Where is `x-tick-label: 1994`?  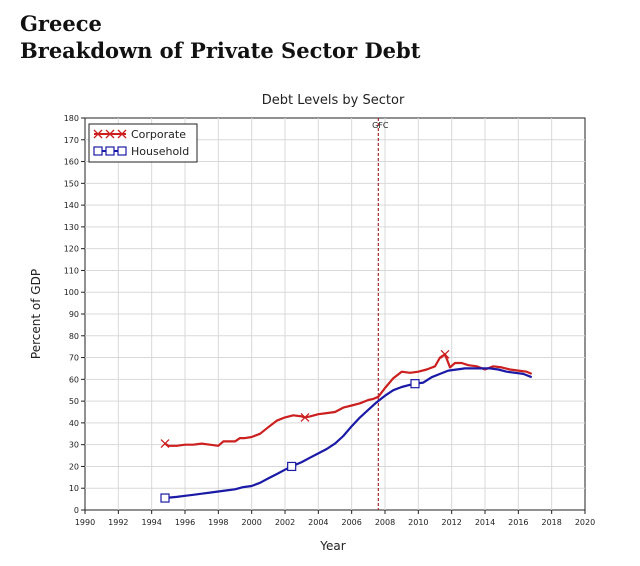
x-tick-label: 1994 is located at coordinates (151, 522).